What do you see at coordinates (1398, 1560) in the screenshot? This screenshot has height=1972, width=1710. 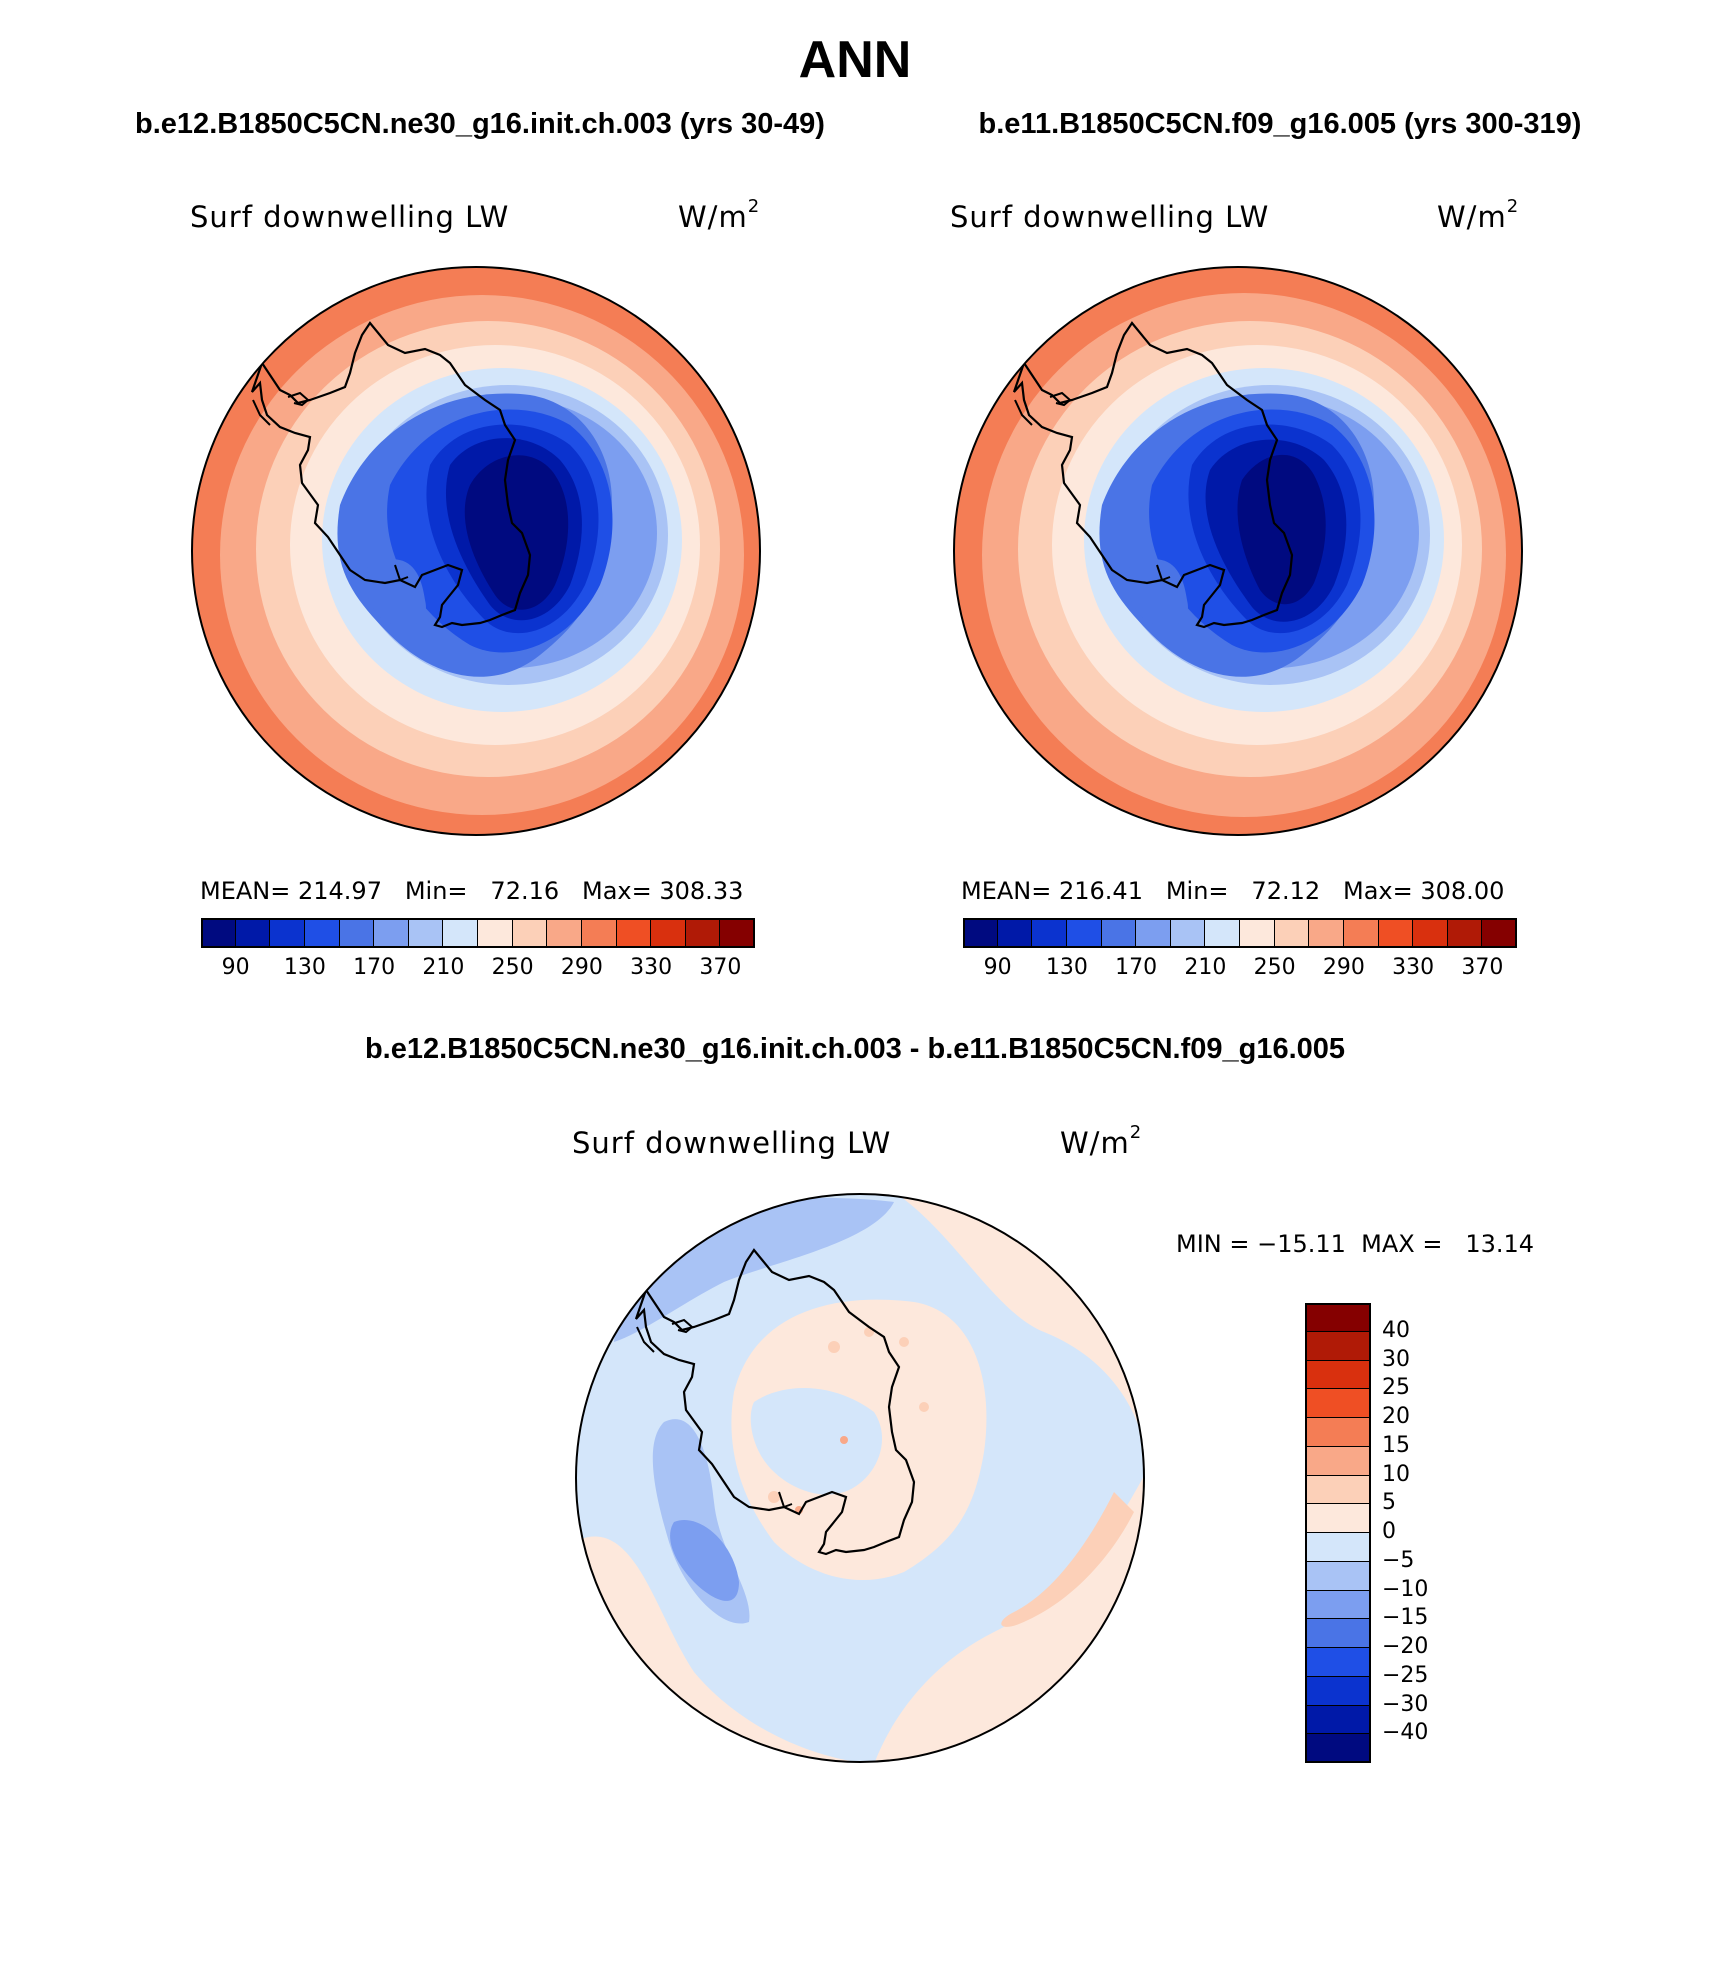 I see `colorbar-tick-label: −5` at bounding box center [1398, 1560].